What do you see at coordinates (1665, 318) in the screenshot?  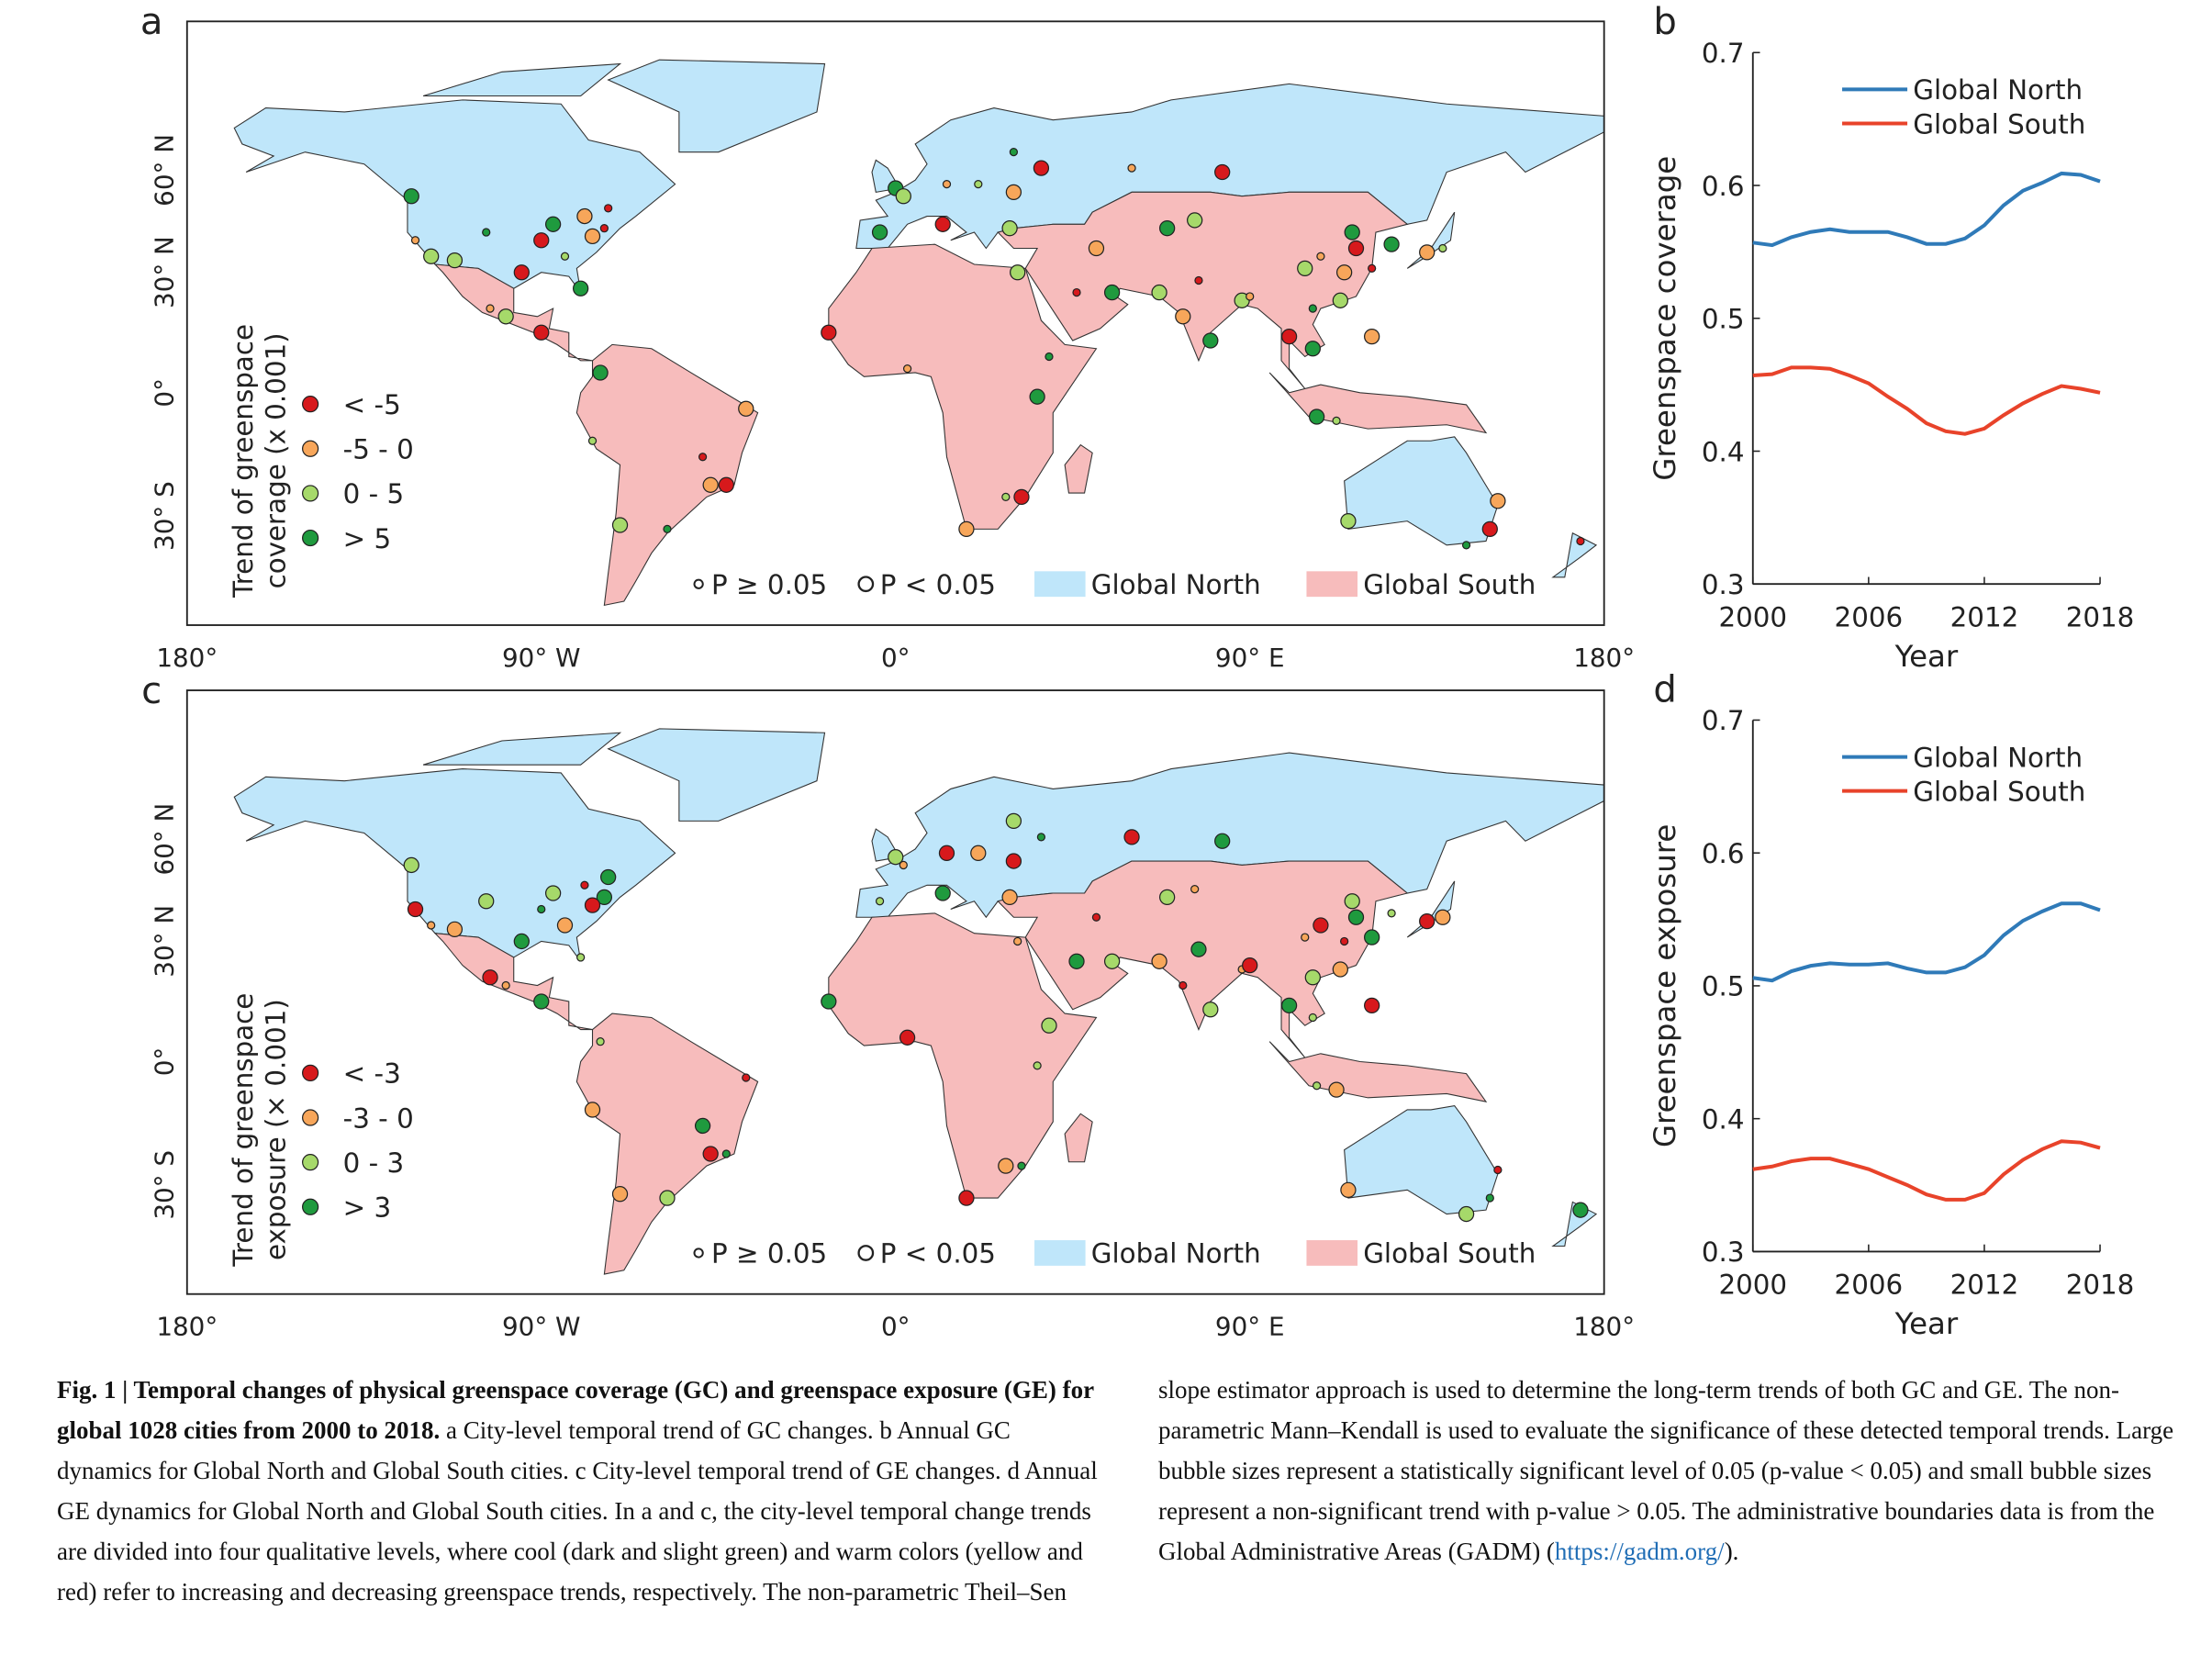 I see `y-axis-title: Greenspace coverage` at bounding box center [1665, 318].